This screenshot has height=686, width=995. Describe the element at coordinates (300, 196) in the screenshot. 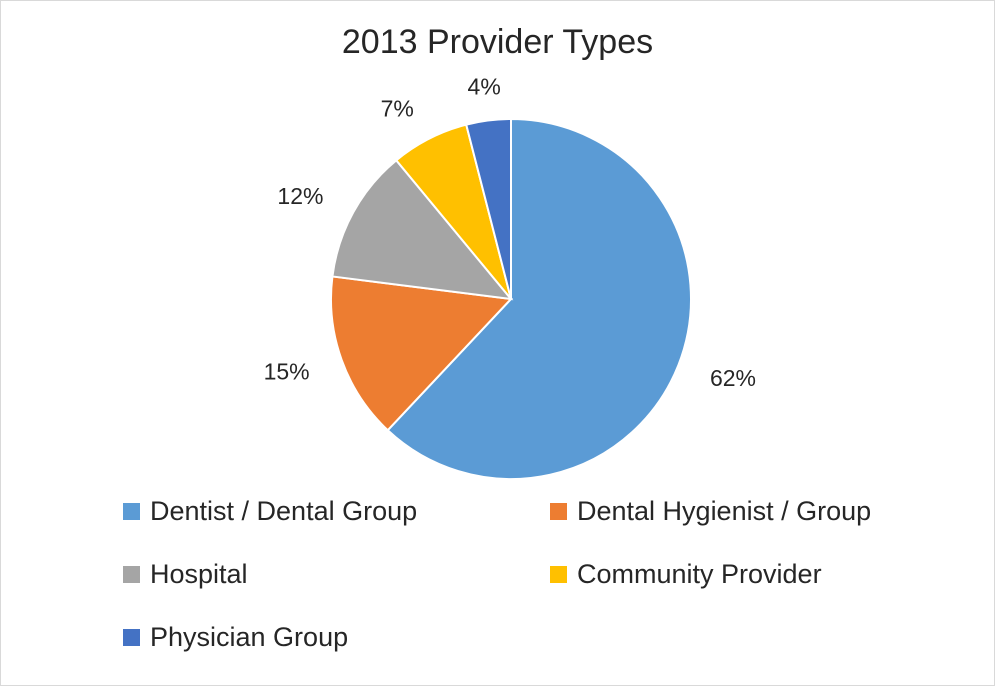

I see `data-label-hospital: 12%` at that location.